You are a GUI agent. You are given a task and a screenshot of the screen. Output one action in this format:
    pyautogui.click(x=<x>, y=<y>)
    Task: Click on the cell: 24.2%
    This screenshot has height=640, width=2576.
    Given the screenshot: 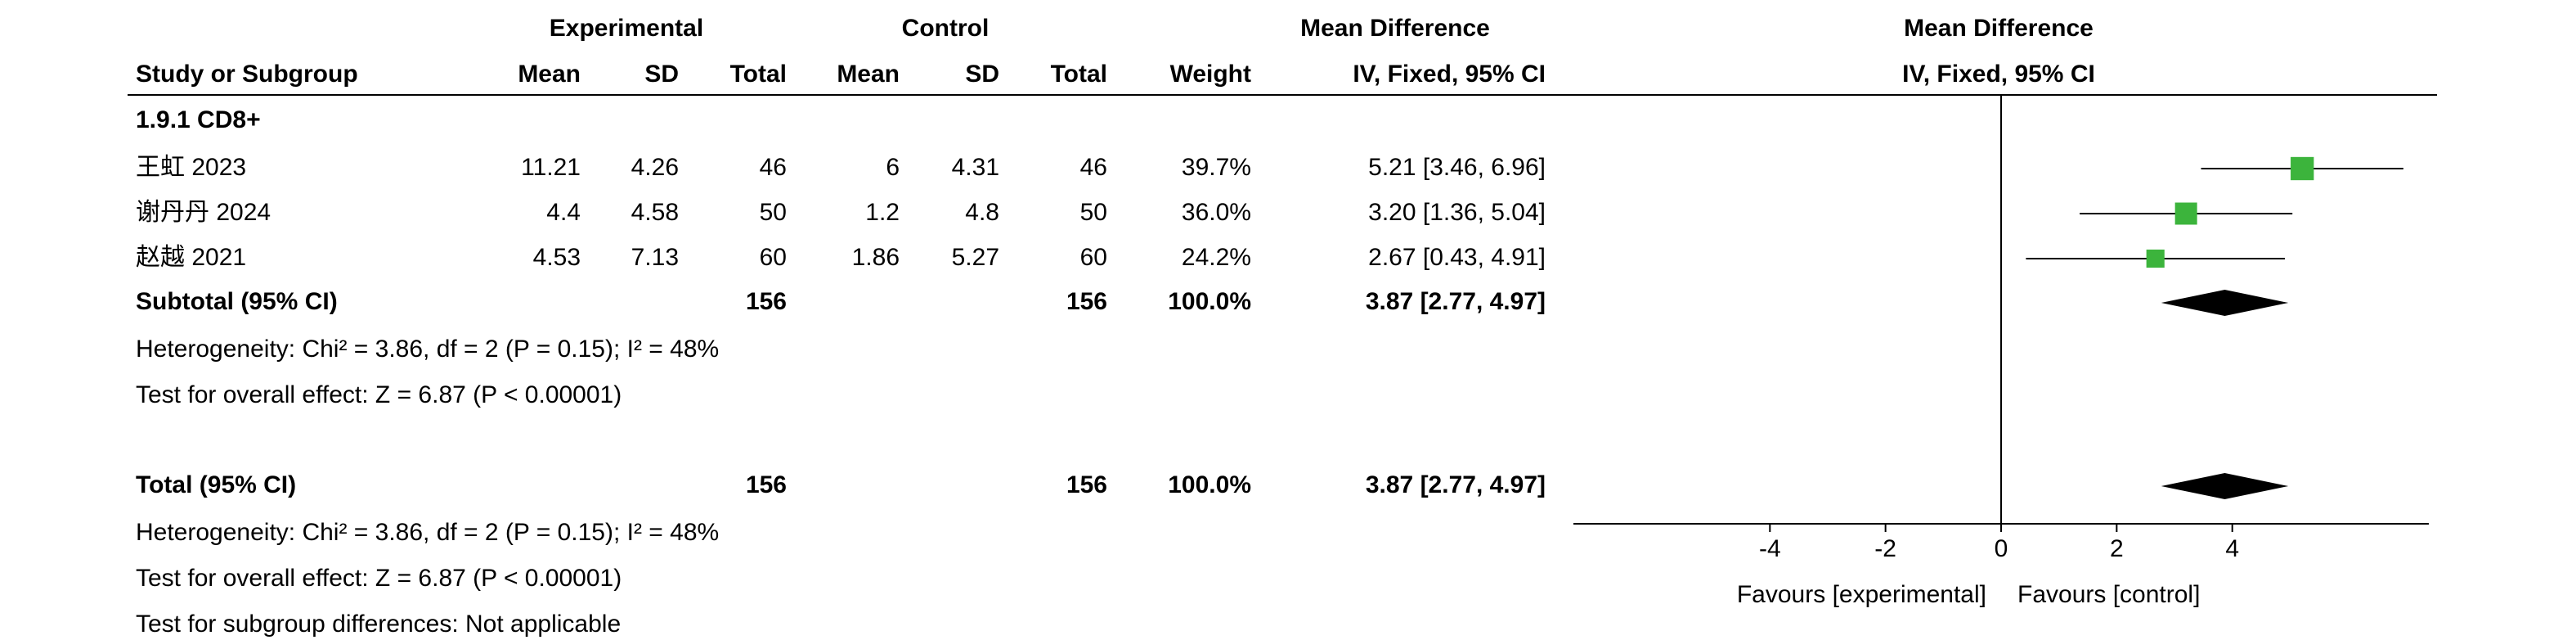 What is the action you would take?
    pyautogui.click(x=1216, y=257)
    